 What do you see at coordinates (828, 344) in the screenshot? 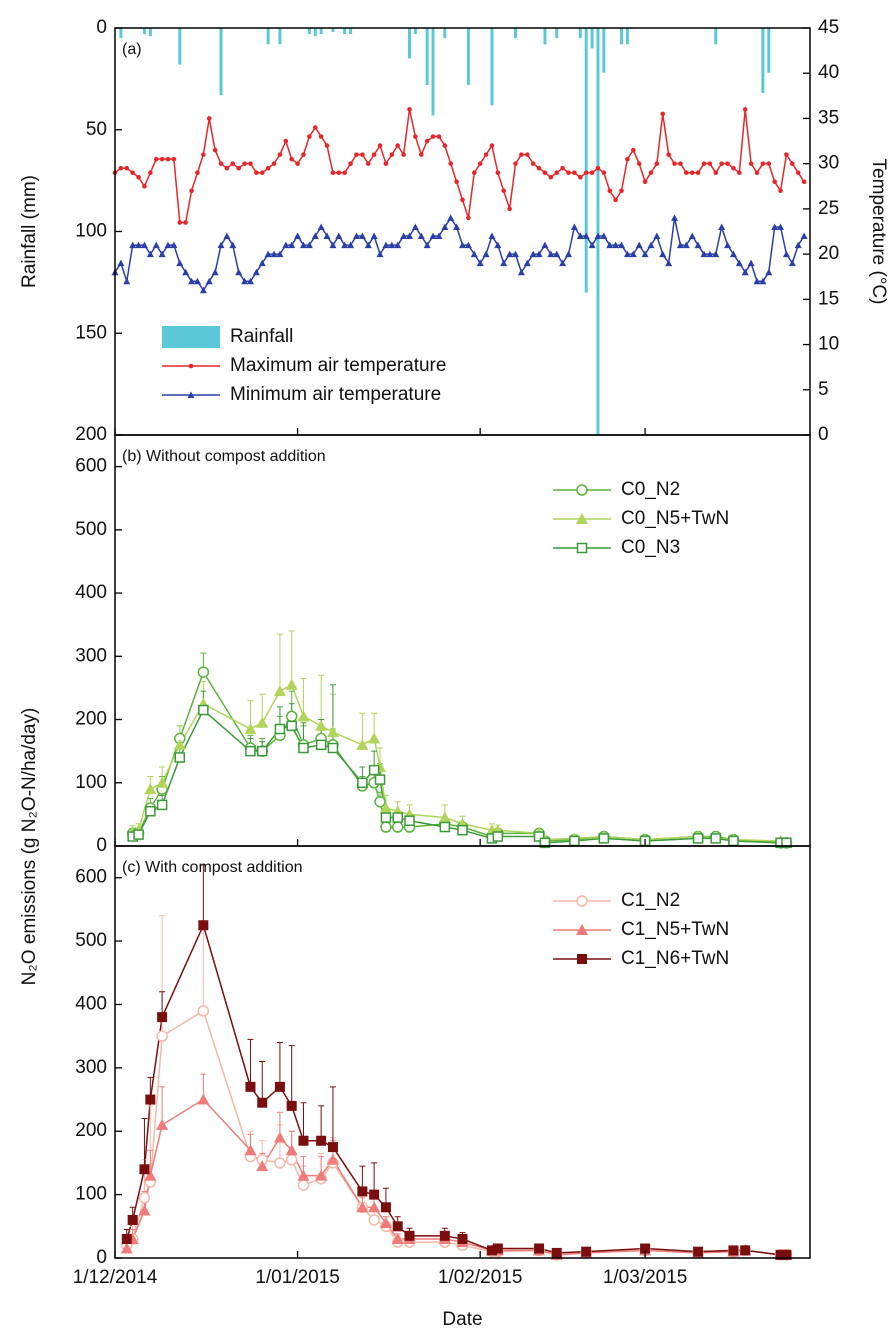
I see `y2-tick-label: 10` at bounding box center [828, 344].